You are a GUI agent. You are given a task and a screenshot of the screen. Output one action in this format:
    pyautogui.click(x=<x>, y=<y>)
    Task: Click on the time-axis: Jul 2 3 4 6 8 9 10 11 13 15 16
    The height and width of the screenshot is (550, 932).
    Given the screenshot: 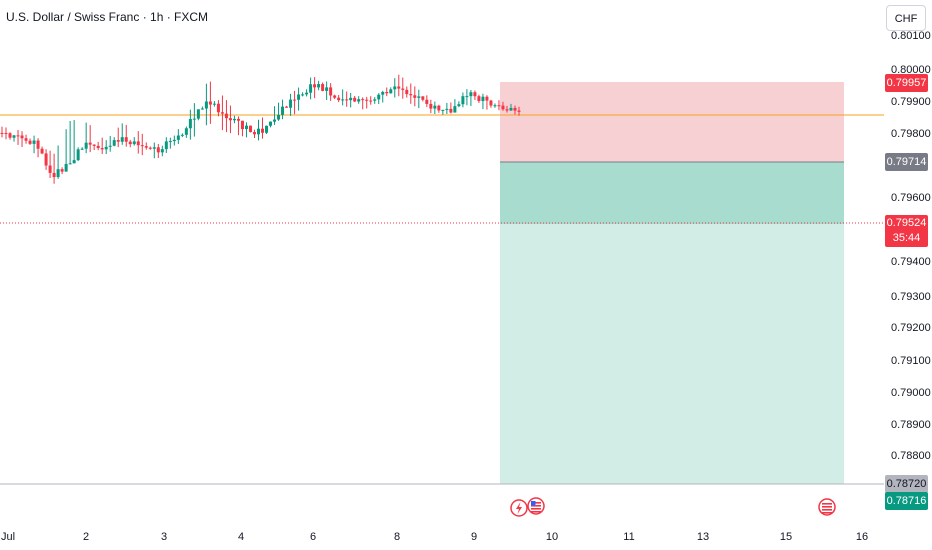 What is the action you would take?
    pyautogui.click(x=434, y=537)
    